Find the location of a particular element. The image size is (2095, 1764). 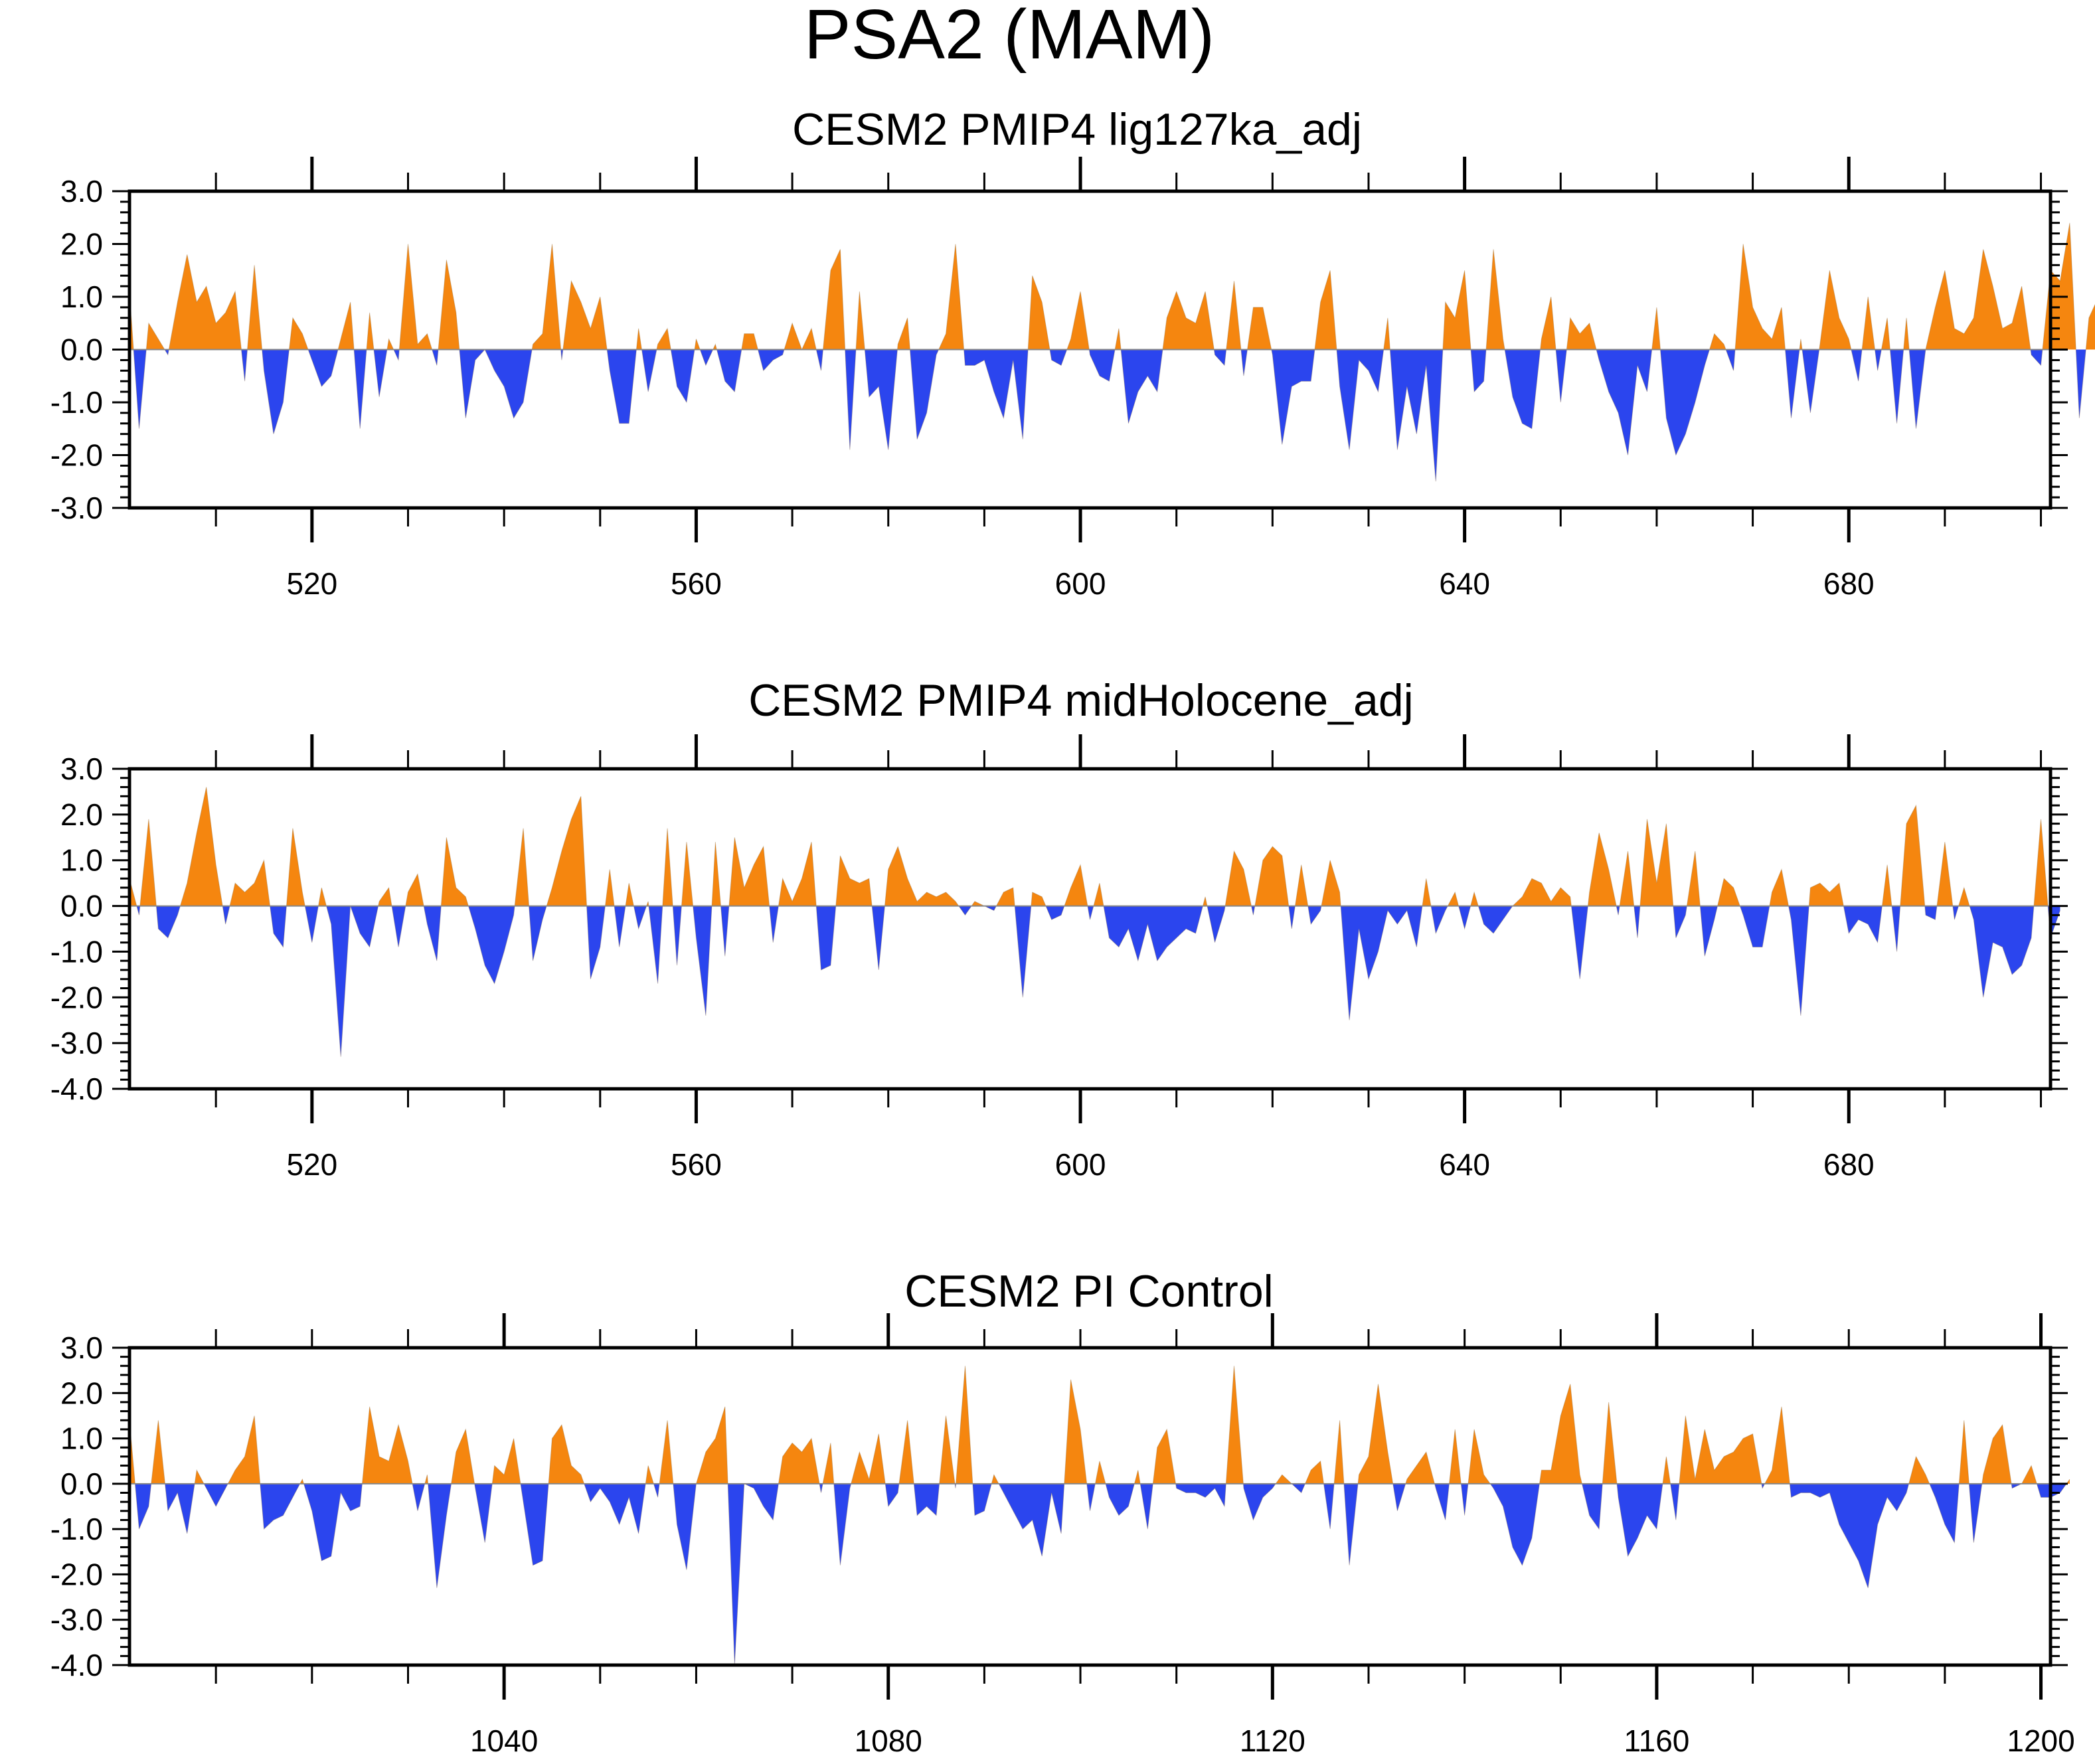

series-lig127ka is located at coordinates (1112, 352).